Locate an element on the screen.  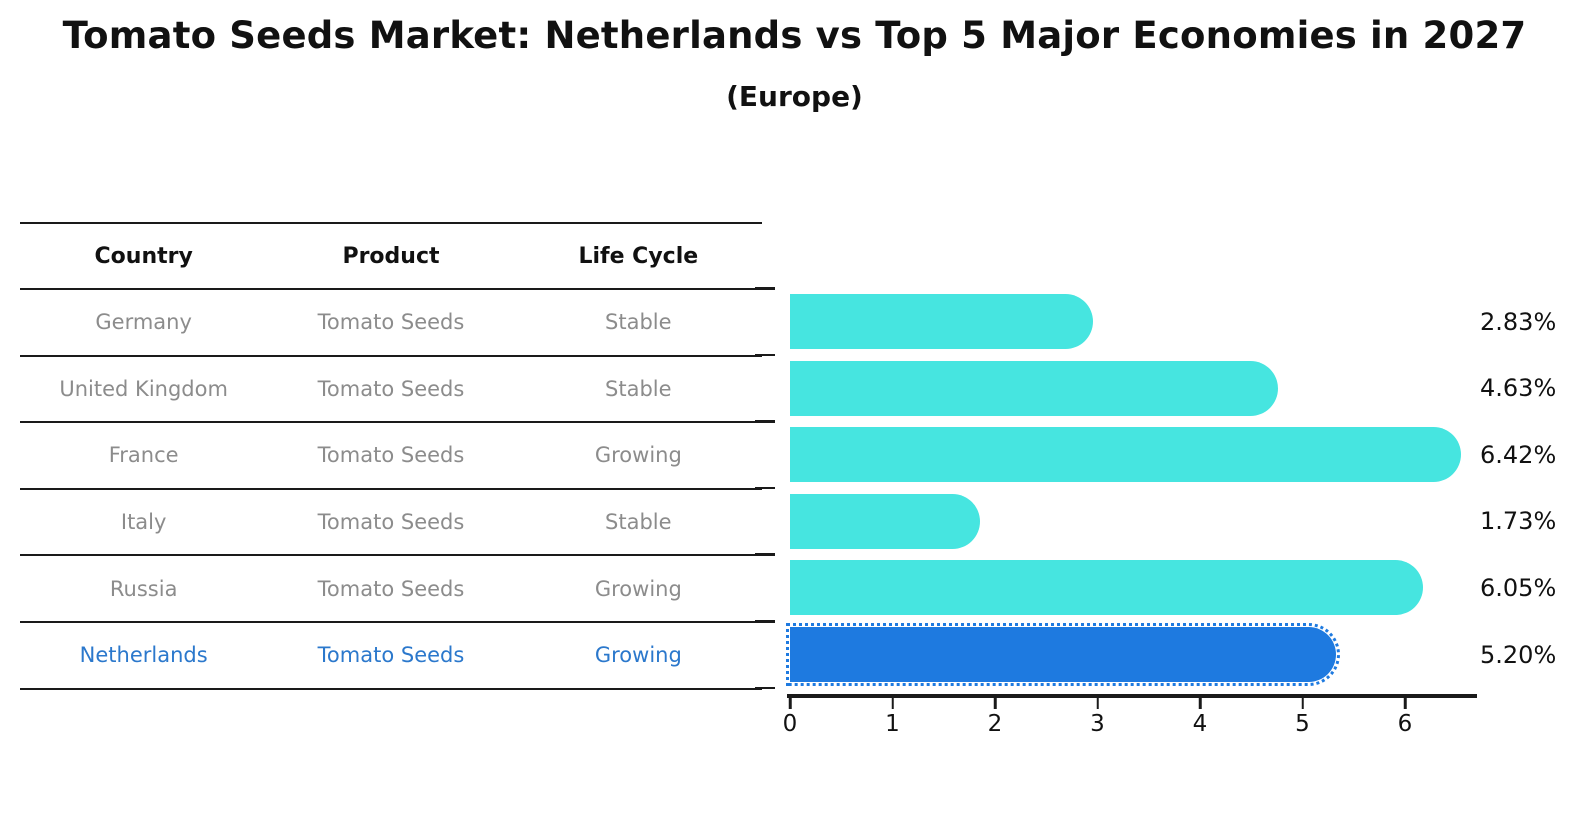
bar-italy is located at coordinates (885, 521).